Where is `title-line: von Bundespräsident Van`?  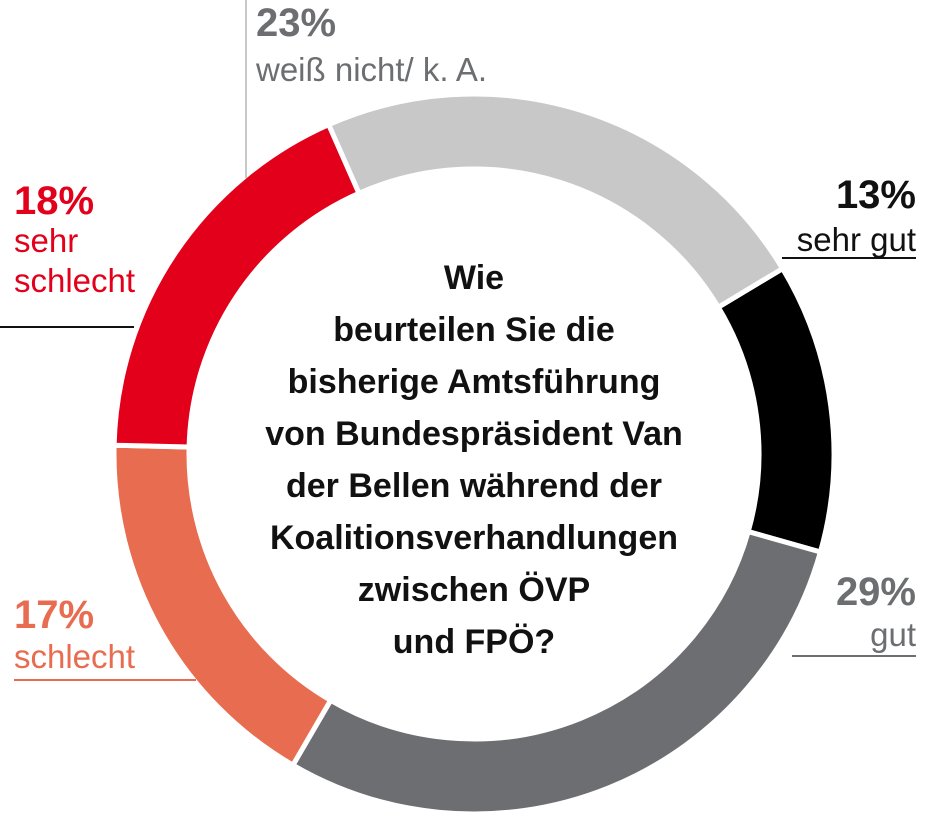
title-line: von Bundespräsident Van is located at coordinates (474, 434).